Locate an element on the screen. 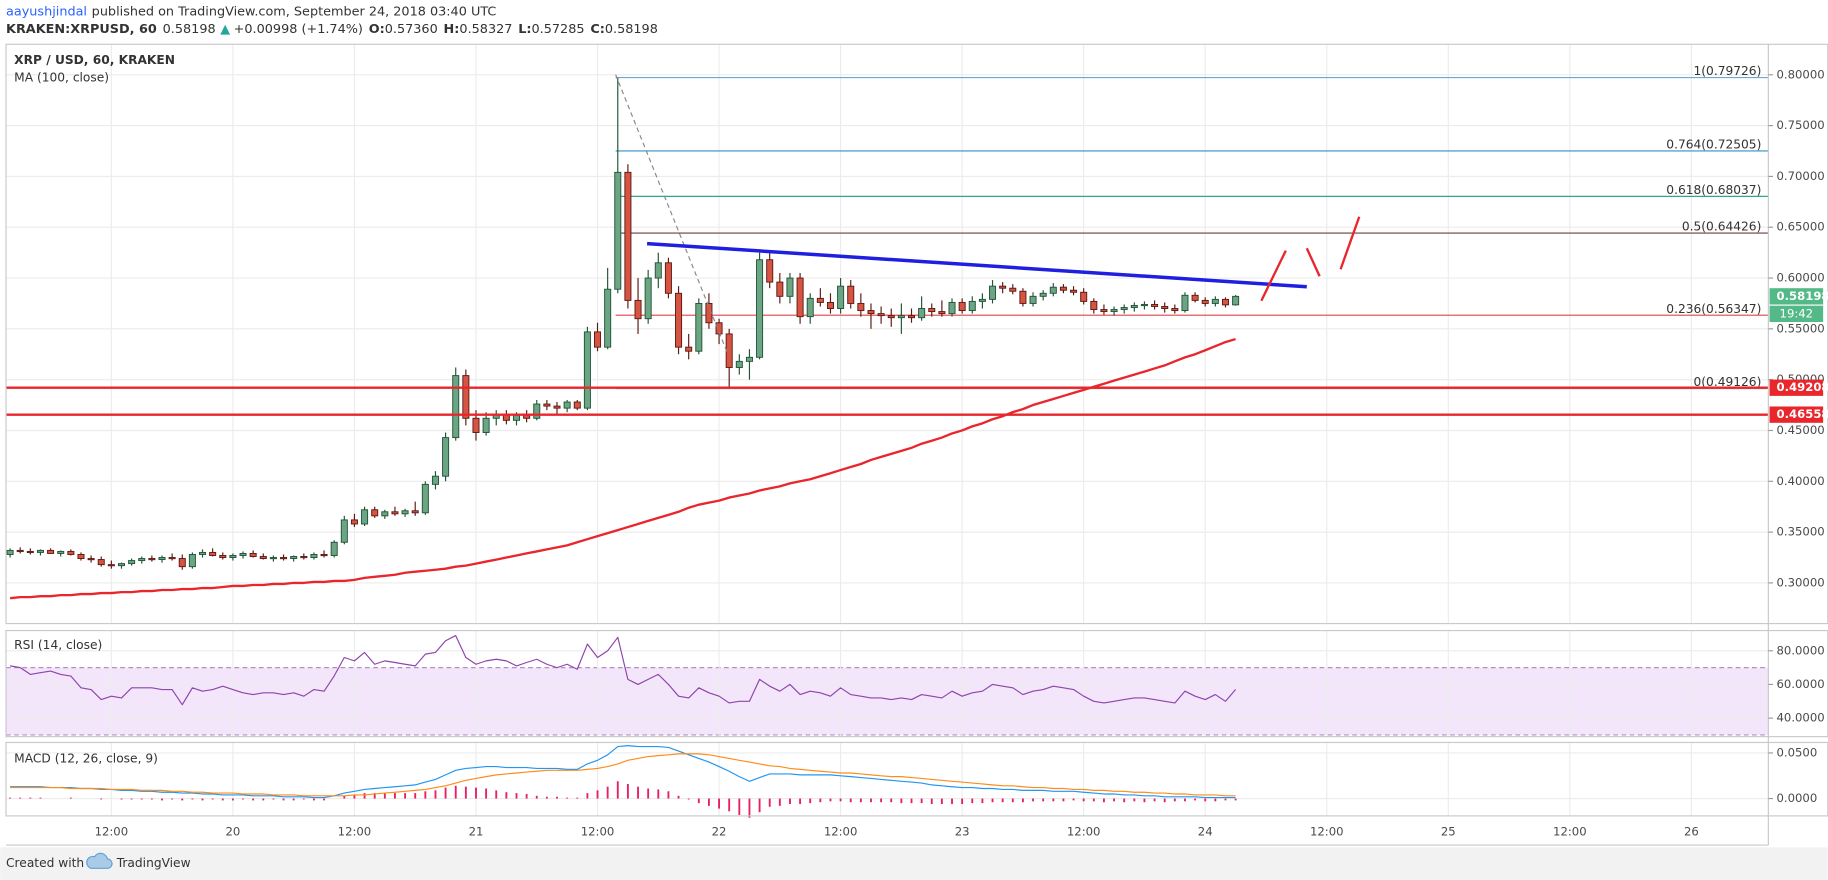  y-tick-label: 40.0000 is located at coordinates (1801, 718).